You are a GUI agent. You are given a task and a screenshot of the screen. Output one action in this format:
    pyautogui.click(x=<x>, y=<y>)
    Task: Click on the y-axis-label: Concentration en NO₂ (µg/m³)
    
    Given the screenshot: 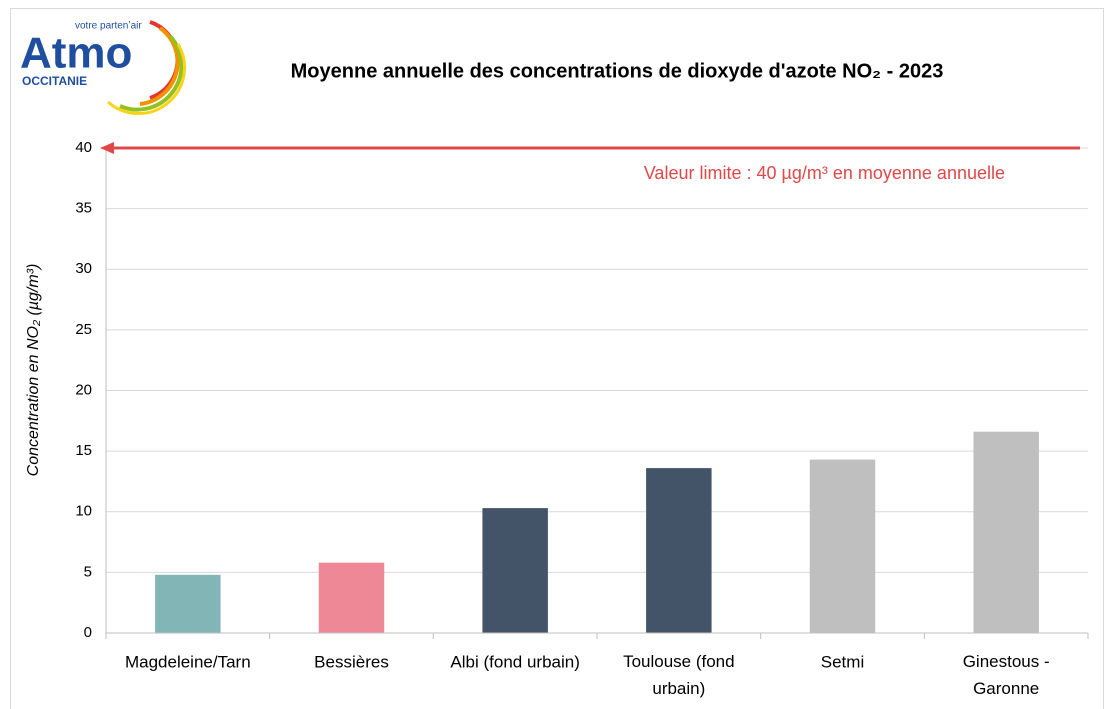 What is the action you would take?
    pyautogui.click(x=33, y=370)
    